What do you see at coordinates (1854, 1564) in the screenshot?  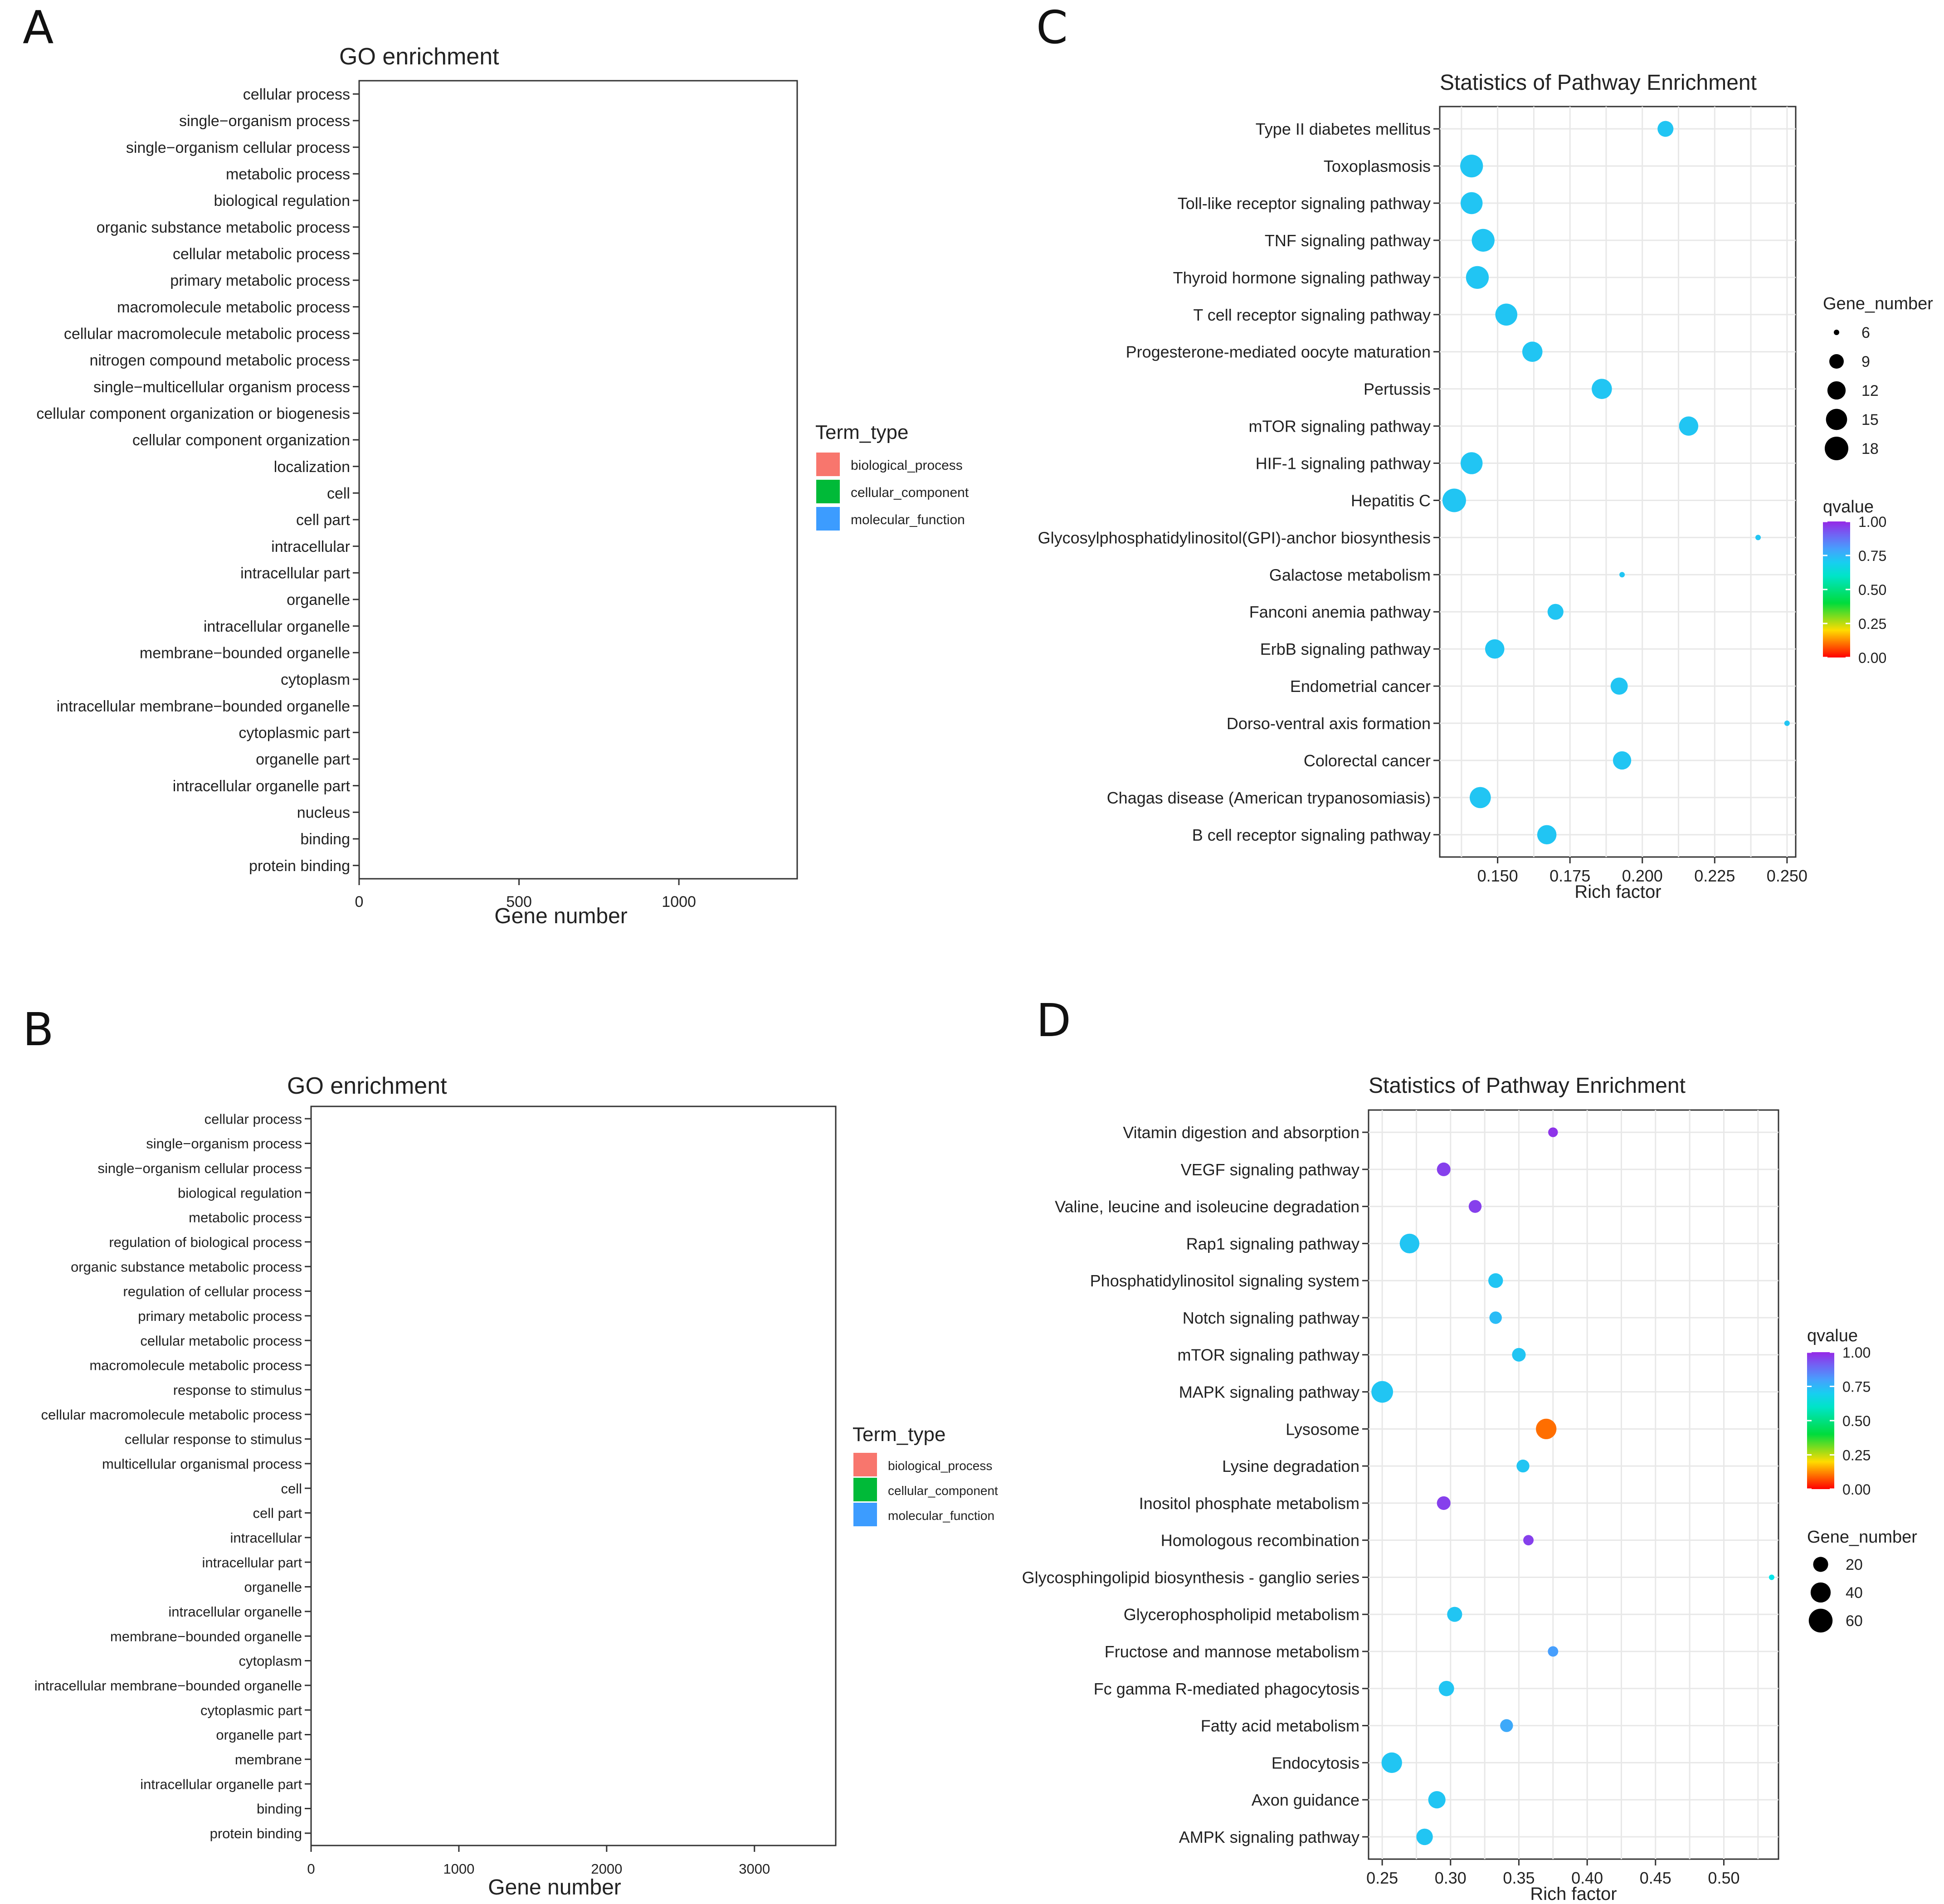 I see `chart-d-size-legend-label: 20` at bounding box center [1854, 1564].